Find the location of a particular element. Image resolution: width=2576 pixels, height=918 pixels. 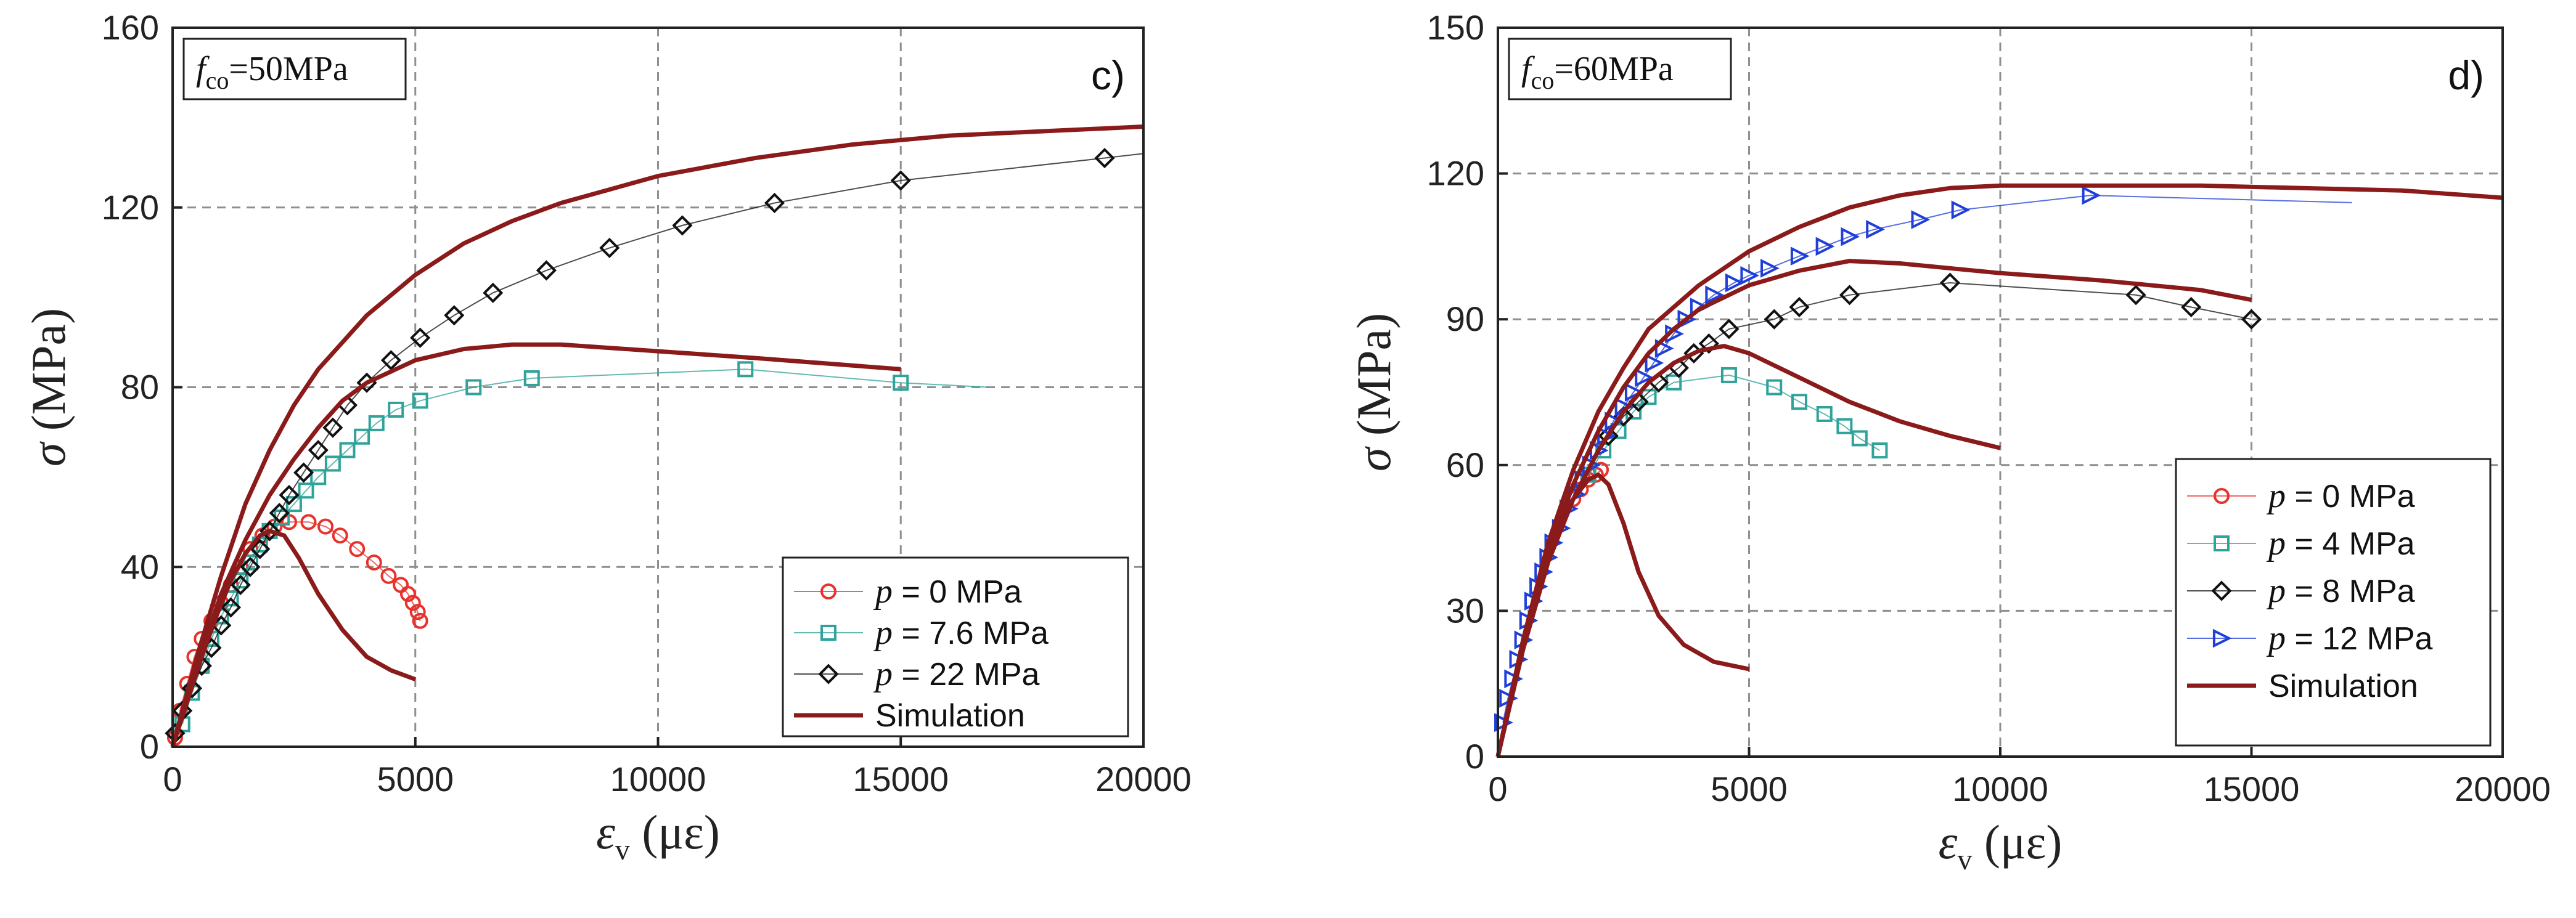

legend-label: Simulation is located at coordinates (950, 716).